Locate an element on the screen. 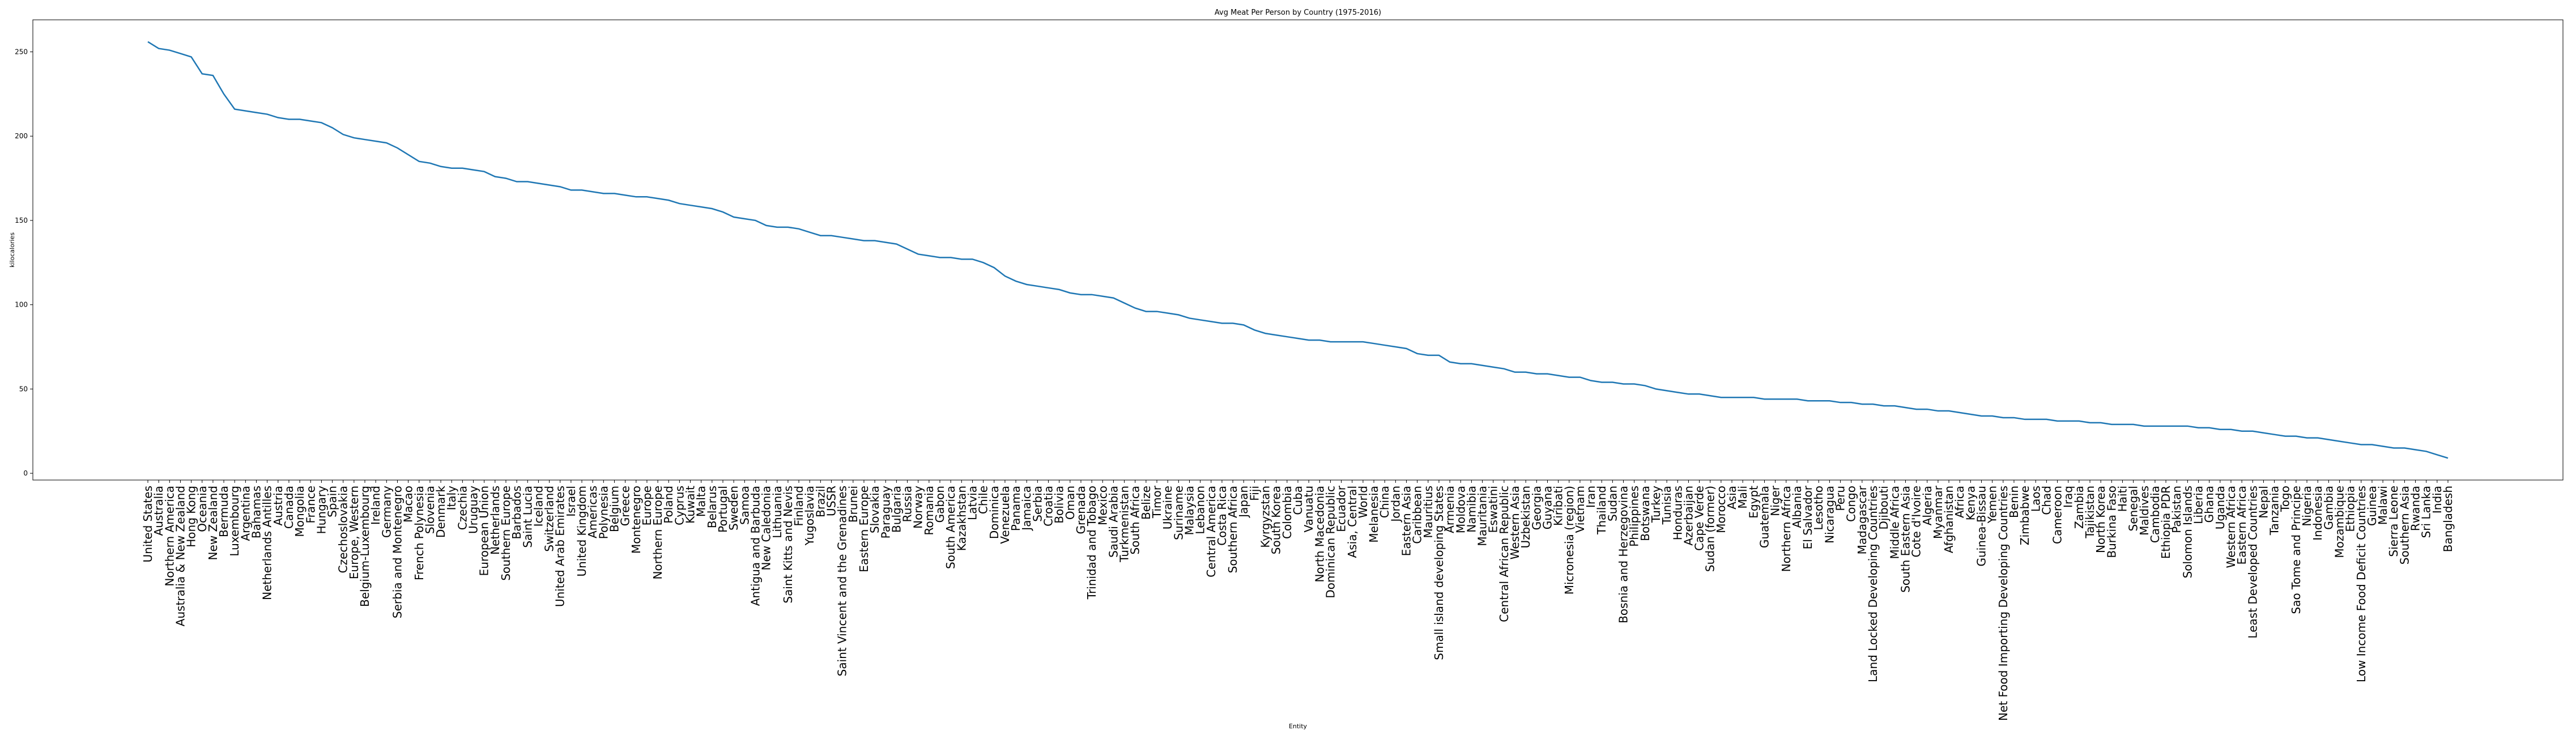 The width and height of the screenshot is (2576, 743). x-tick-label: Samoa is located at coordinates (744, 505).